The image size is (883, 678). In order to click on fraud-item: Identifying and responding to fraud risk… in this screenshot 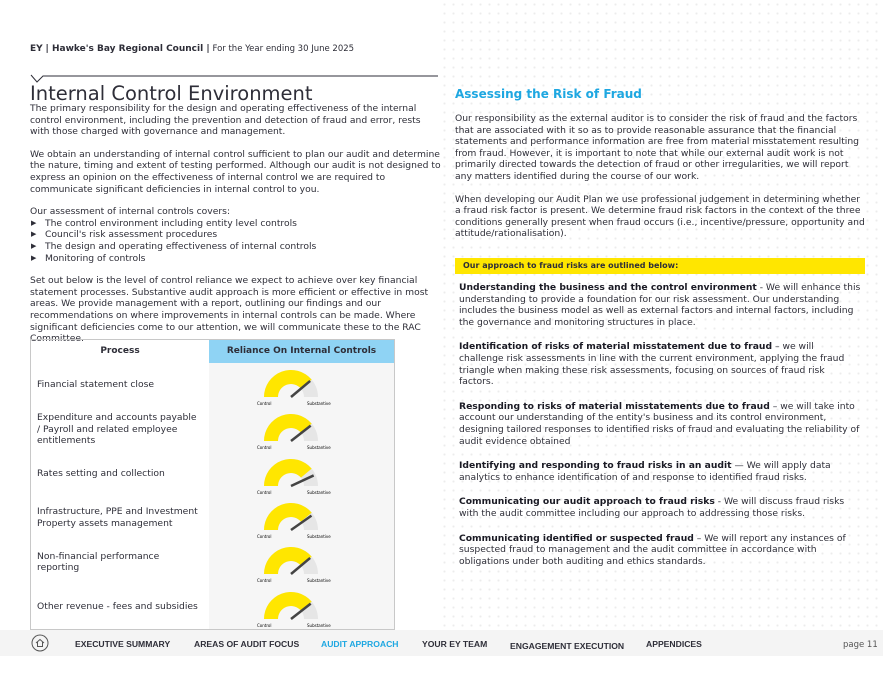, I will do `click(660, 471)`.